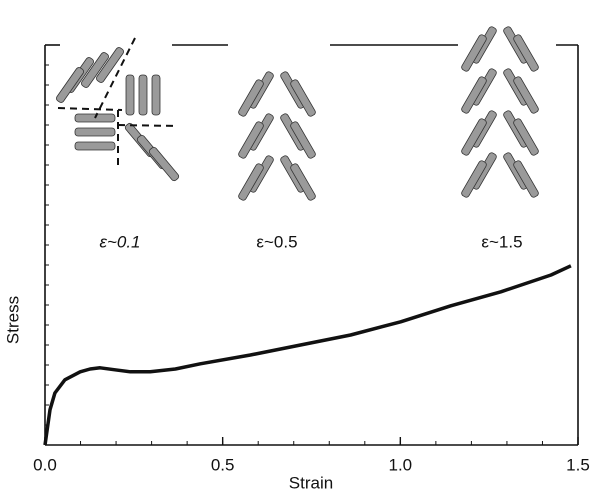  Describe the element at coordinates (223, 464) in the screenshot. I see `x-tick-label: 0.5` at that location.